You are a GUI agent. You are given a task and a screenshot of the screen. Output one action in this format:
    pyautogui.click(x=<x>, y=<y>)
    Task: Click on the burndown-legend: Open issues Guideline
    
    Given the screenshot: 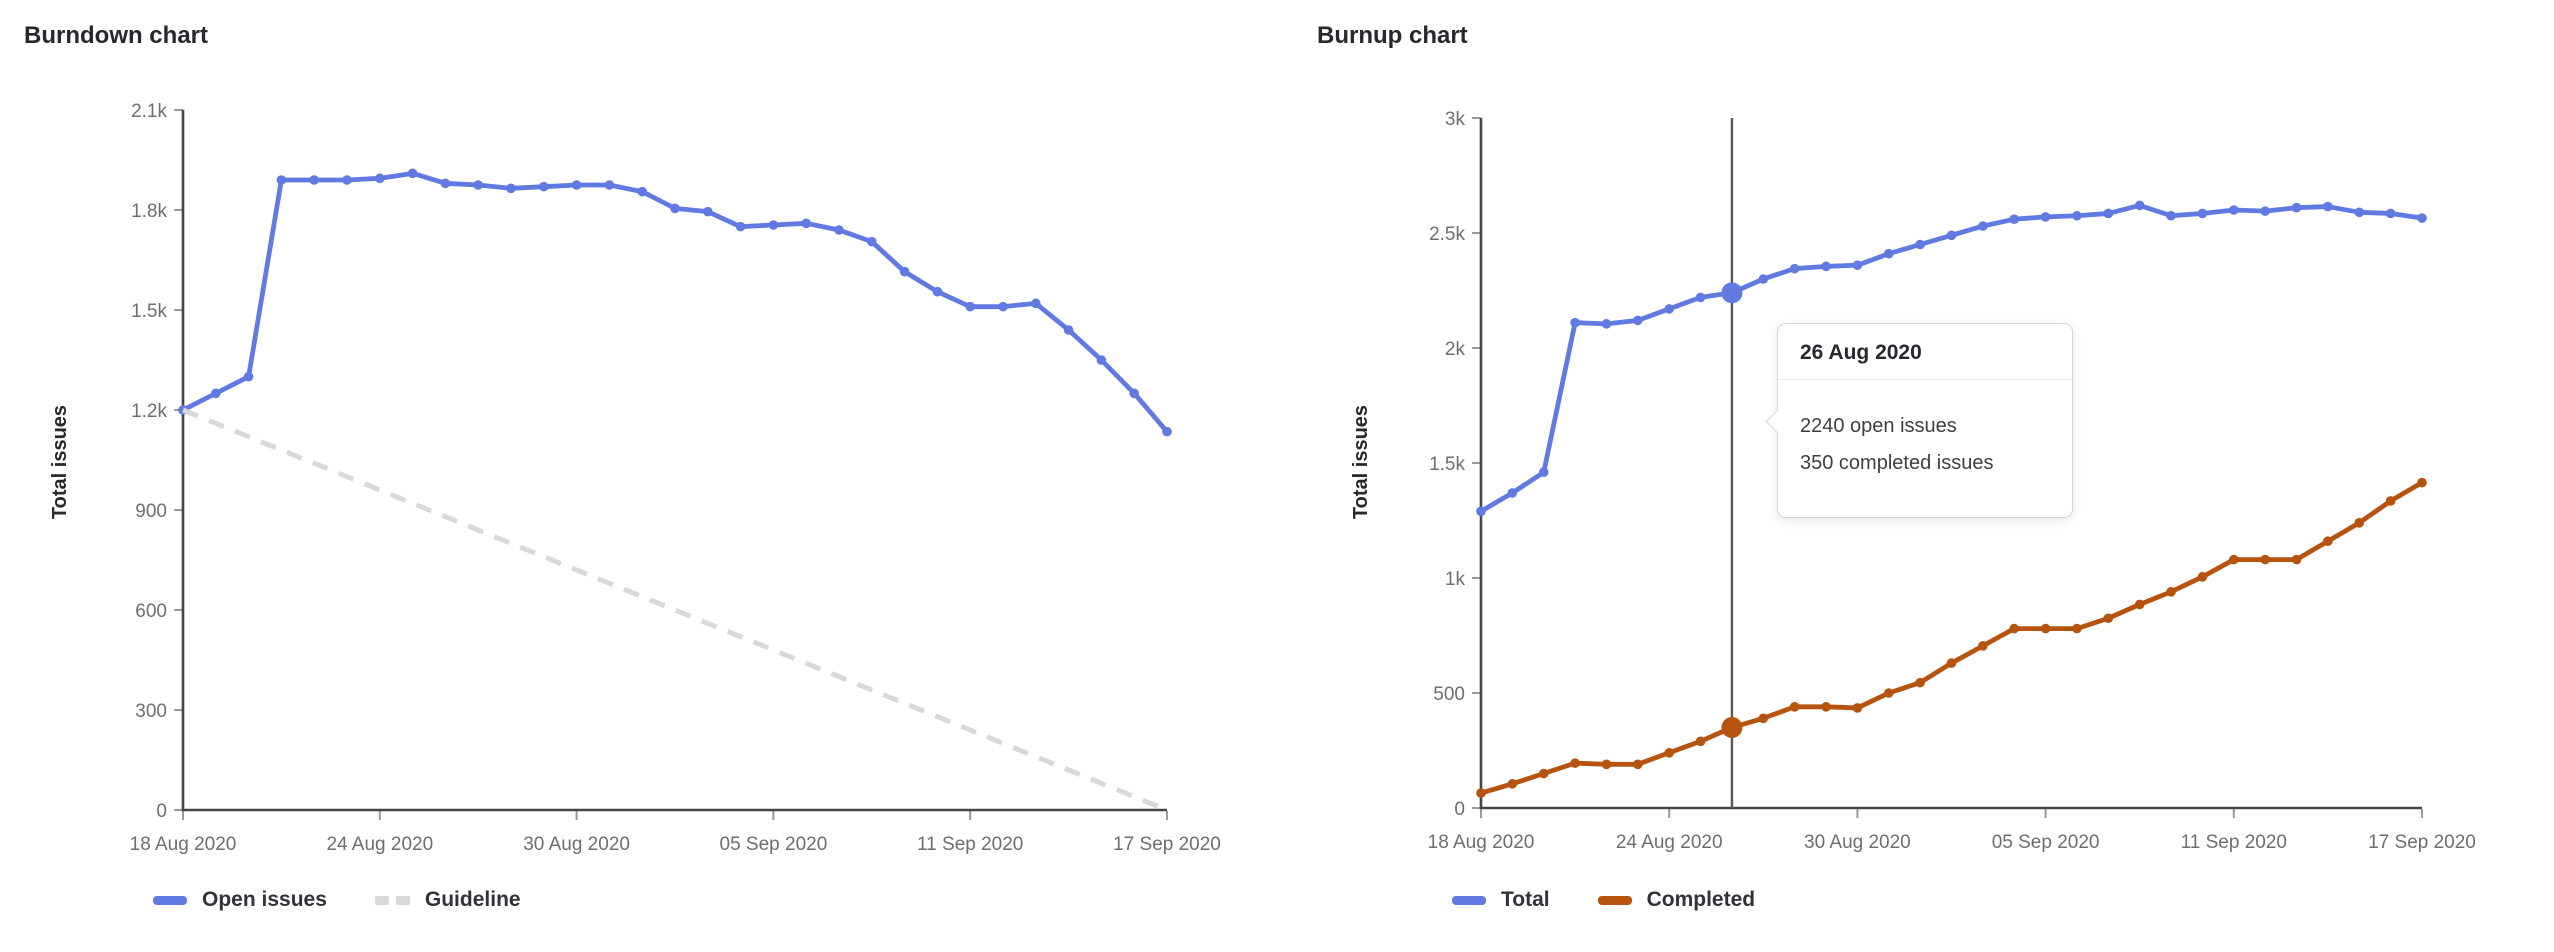 What is the action you would take?
    pyautogui.click(x=337, y=900)
    